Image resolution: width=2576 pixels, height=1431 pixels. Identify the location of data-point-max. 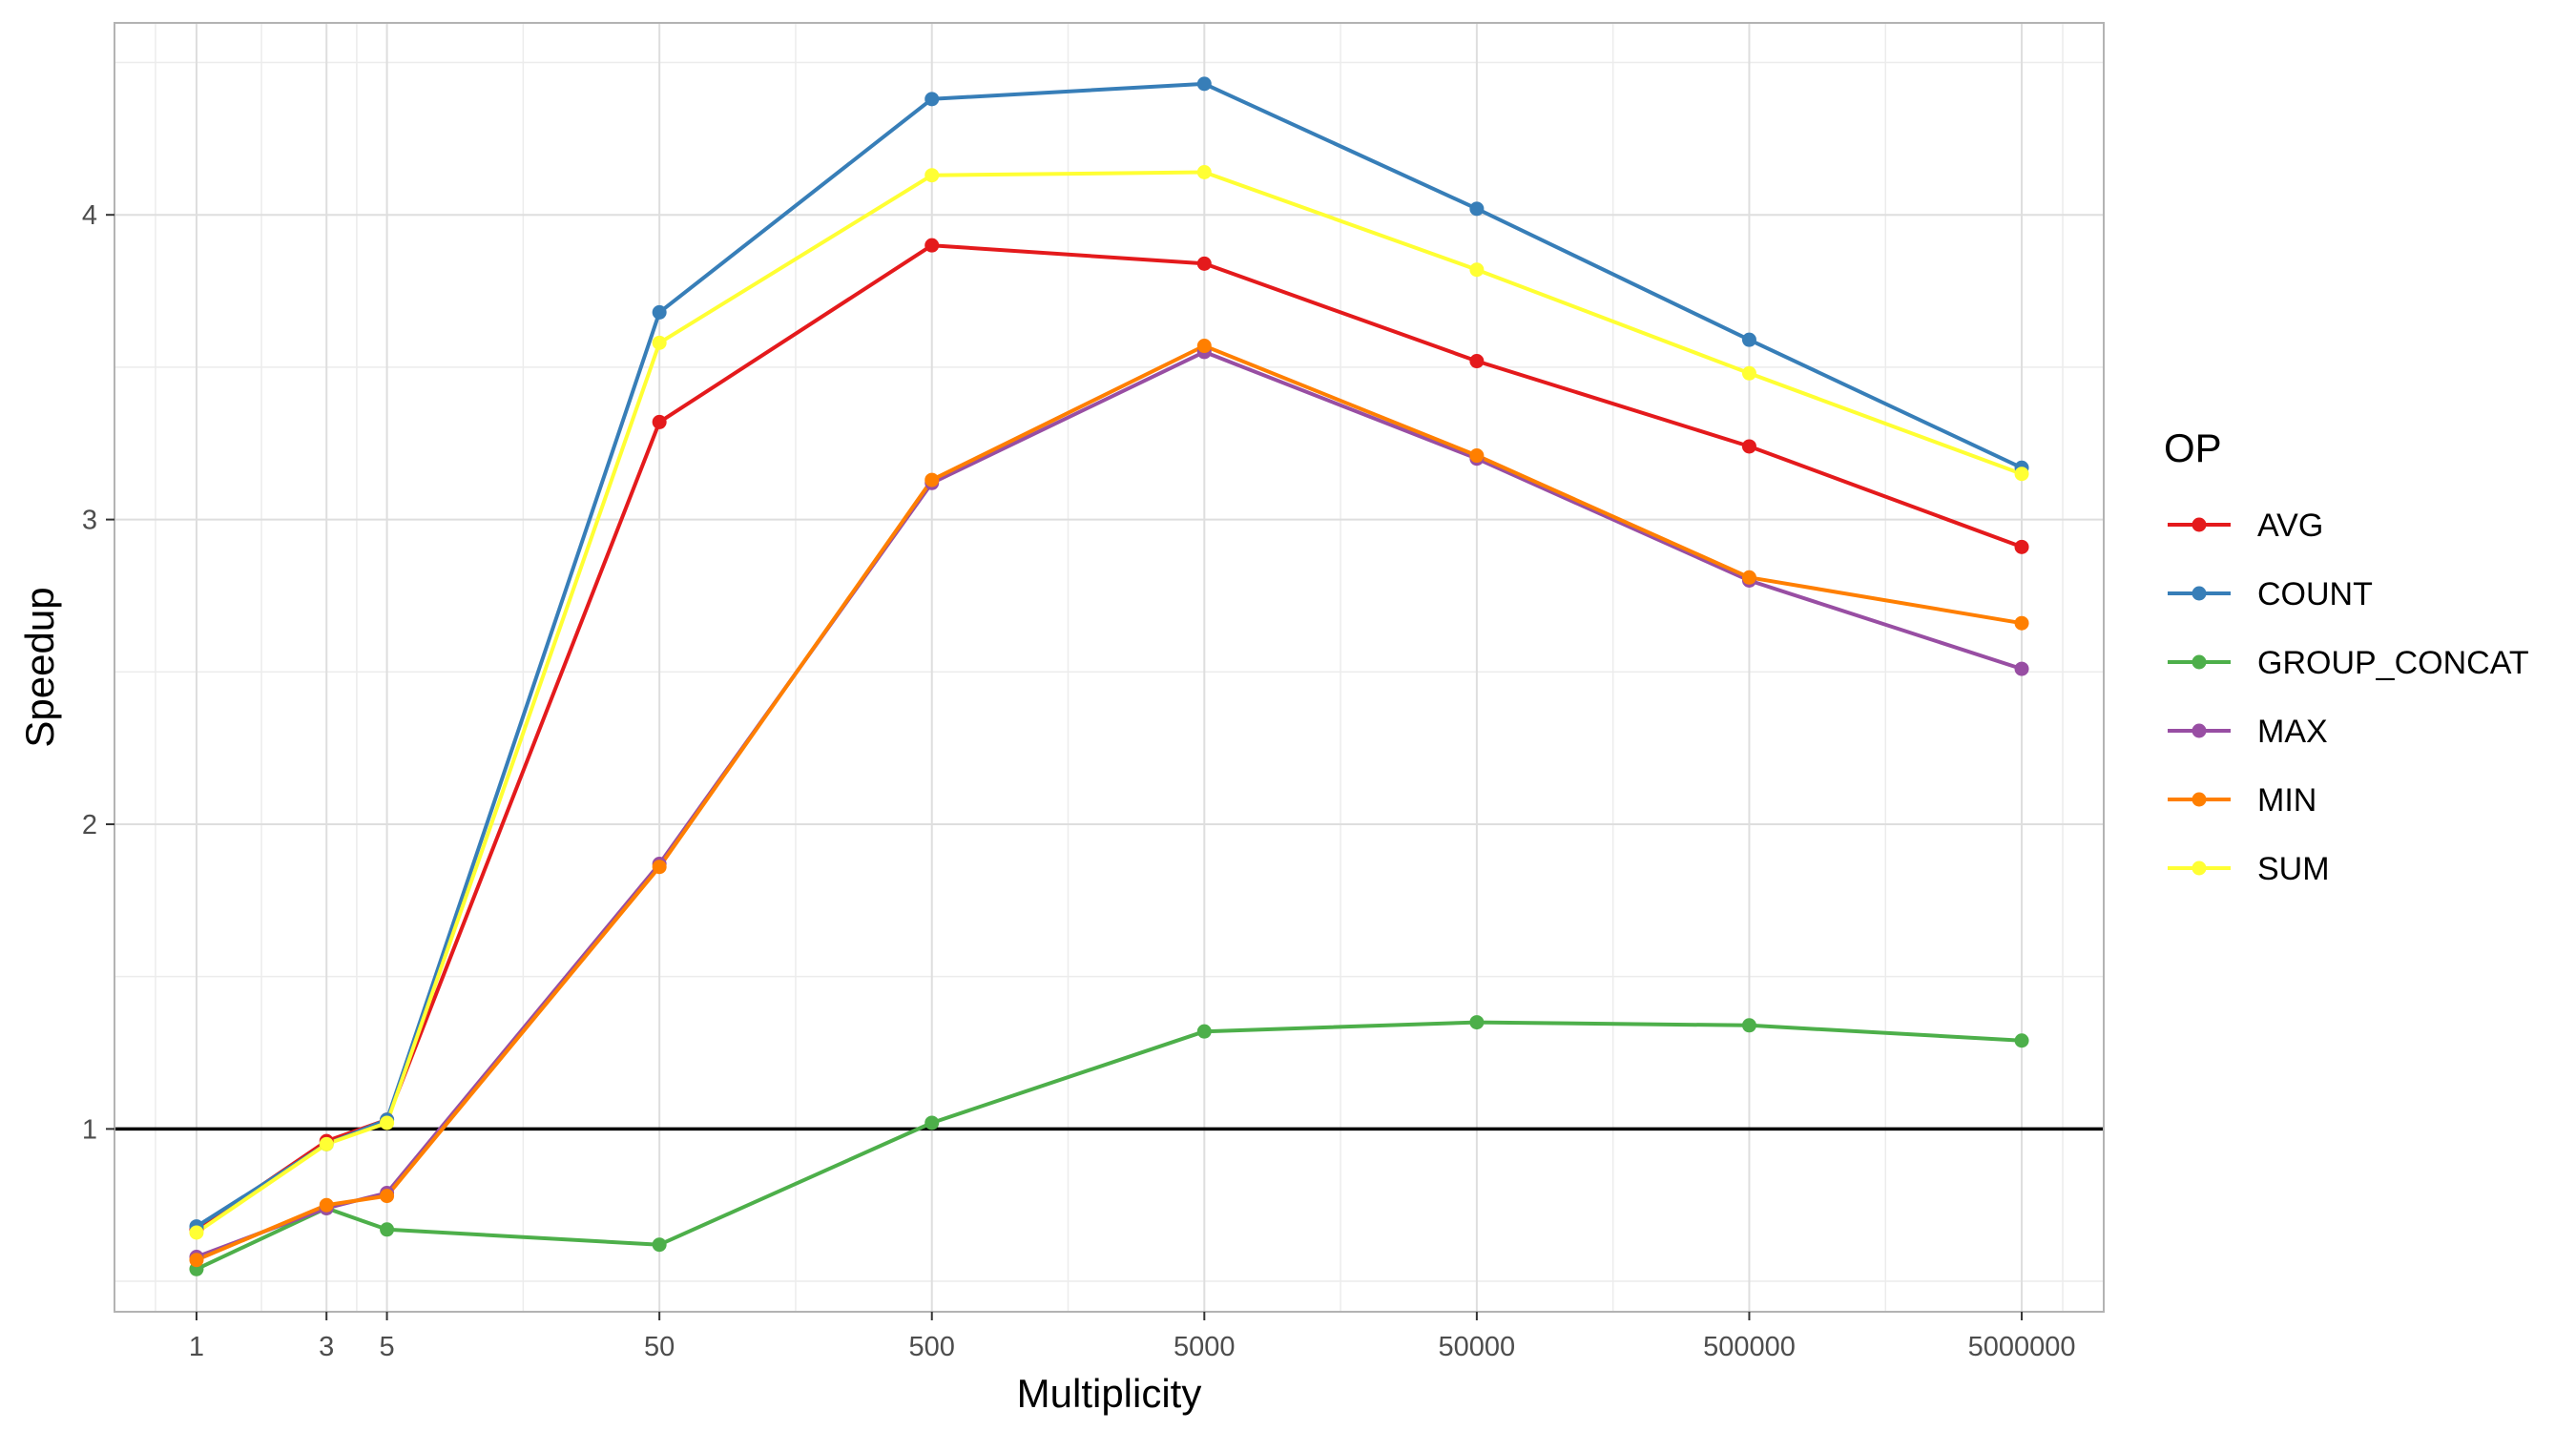
(2021, 668).